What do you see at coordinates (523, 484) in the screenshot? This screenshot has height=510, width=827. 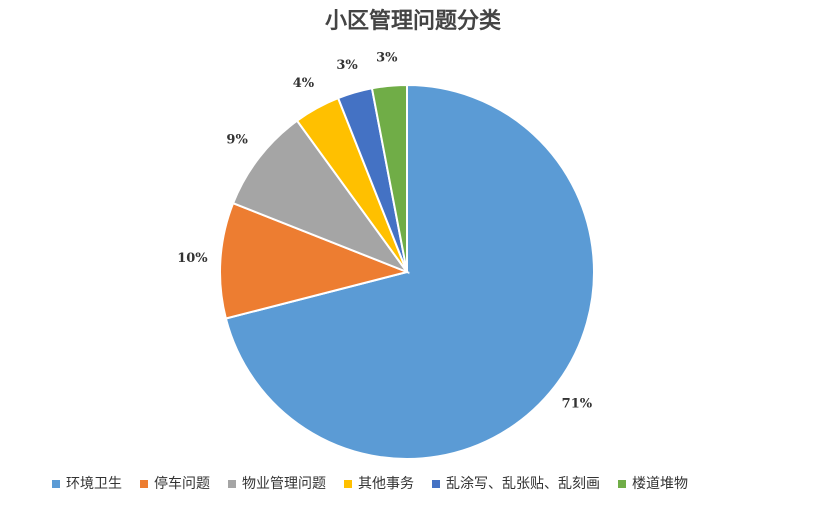 I see `legend-label: 乱涂写、乱张贴、乱刻画` at bounding box center [523, 484].